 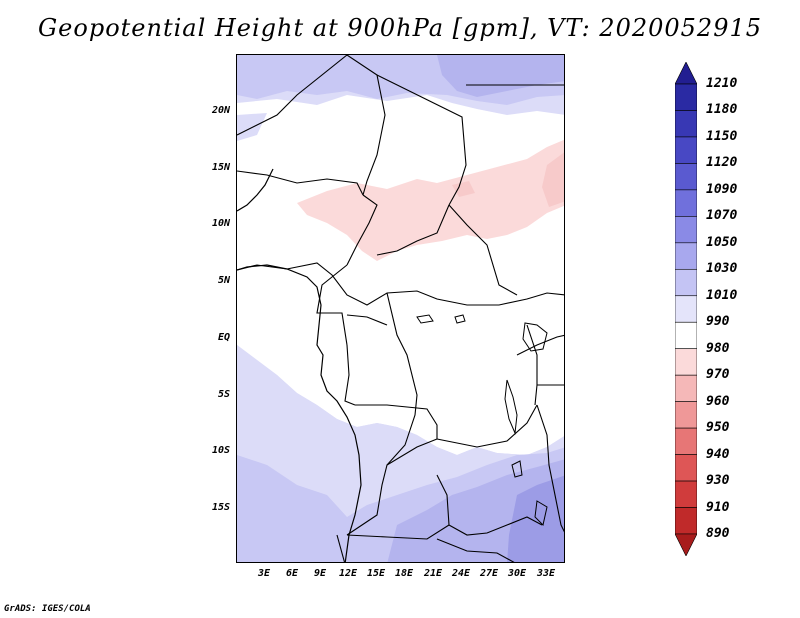 I want to click on lake-victoria, so click(x=535, y=337).